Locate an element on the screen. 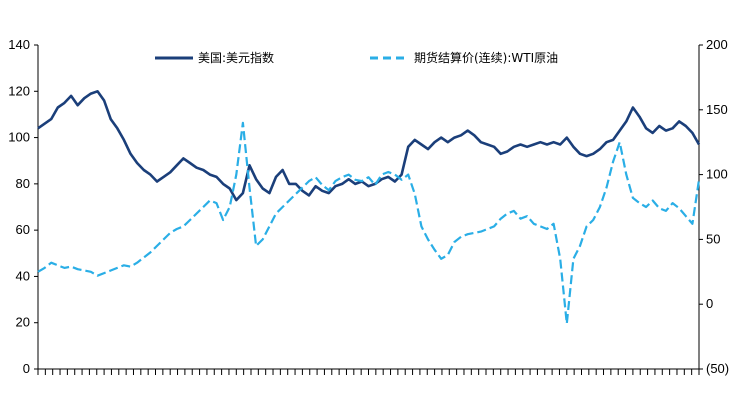 Image resolution: width=739 pixels, height=413 pixels. legend-label-dollar-index: 美国:美元指数 is located at coordinates (236, 57).